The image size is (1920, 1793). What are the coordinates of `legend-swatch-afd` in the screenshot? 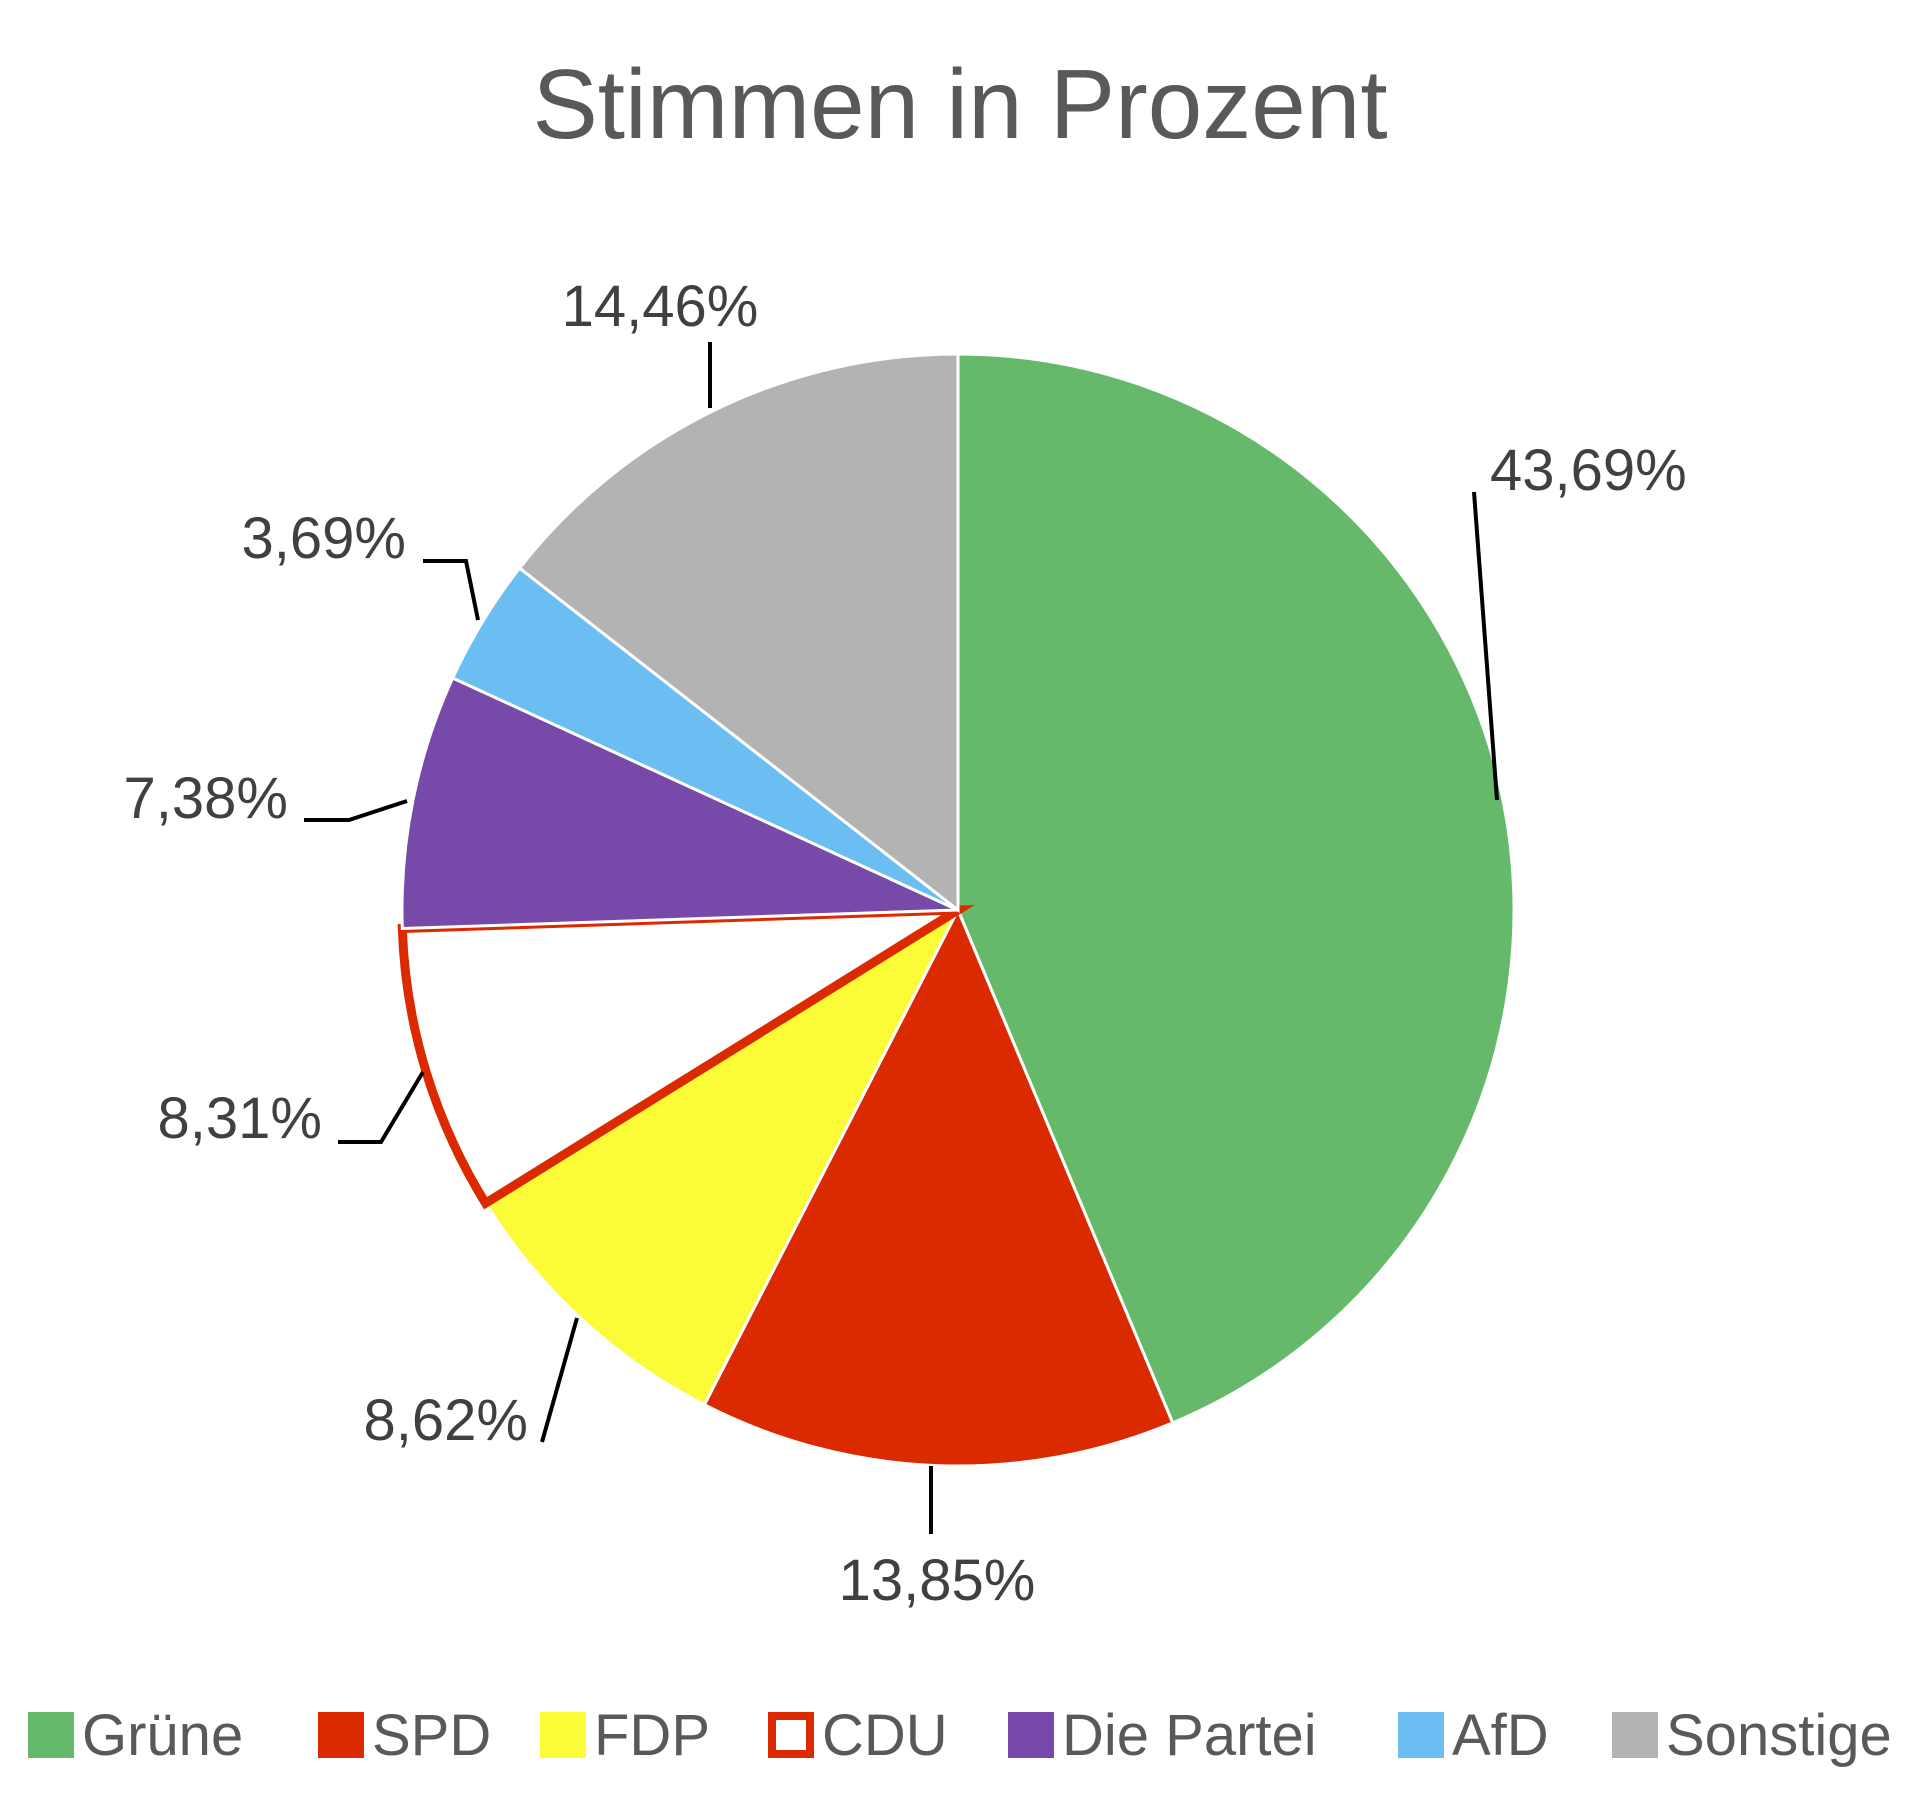 It's located at (1421, 1735).